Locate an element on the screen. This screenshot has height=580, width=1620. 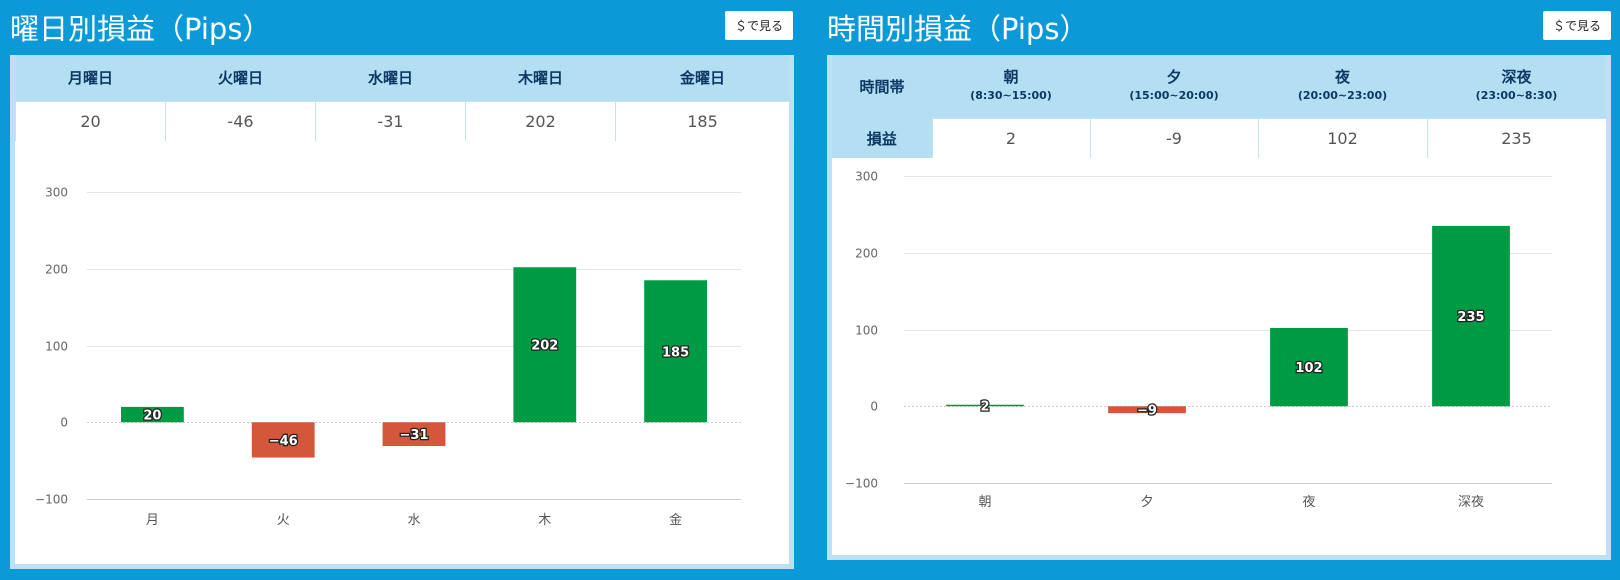
weekday-tick-label-0: −100 is located at coordinates (51, 500).